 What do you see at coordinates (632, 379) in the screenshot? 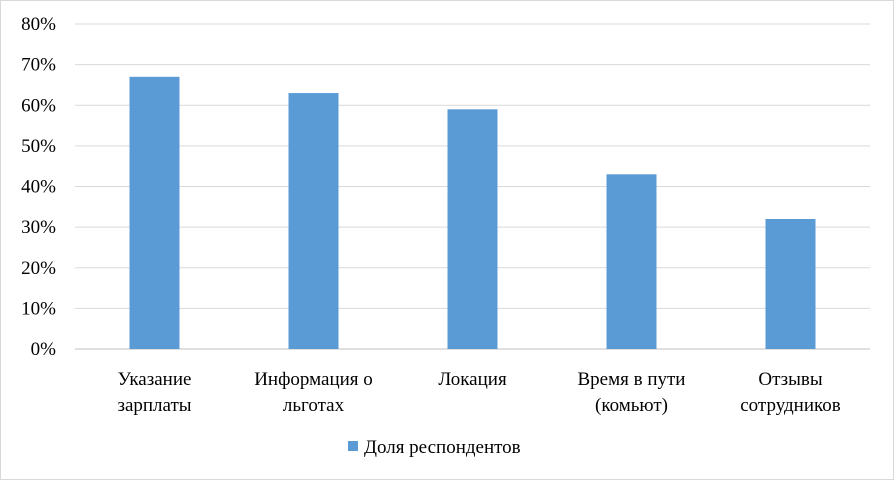
I see `x-category-label-line: Время в пути` at bounding box center [632, 379].